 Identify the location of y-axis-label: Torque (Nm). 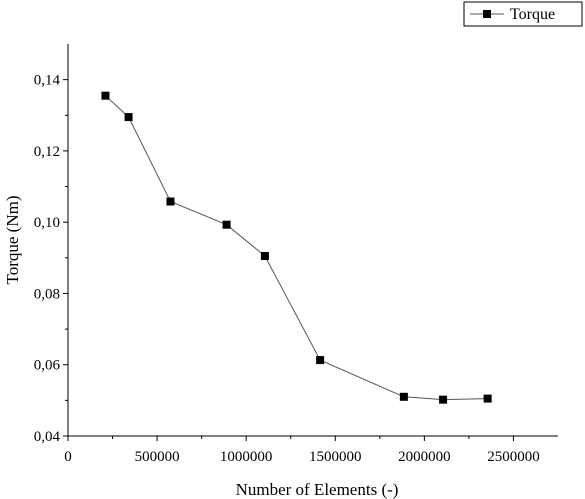
(12, 240).